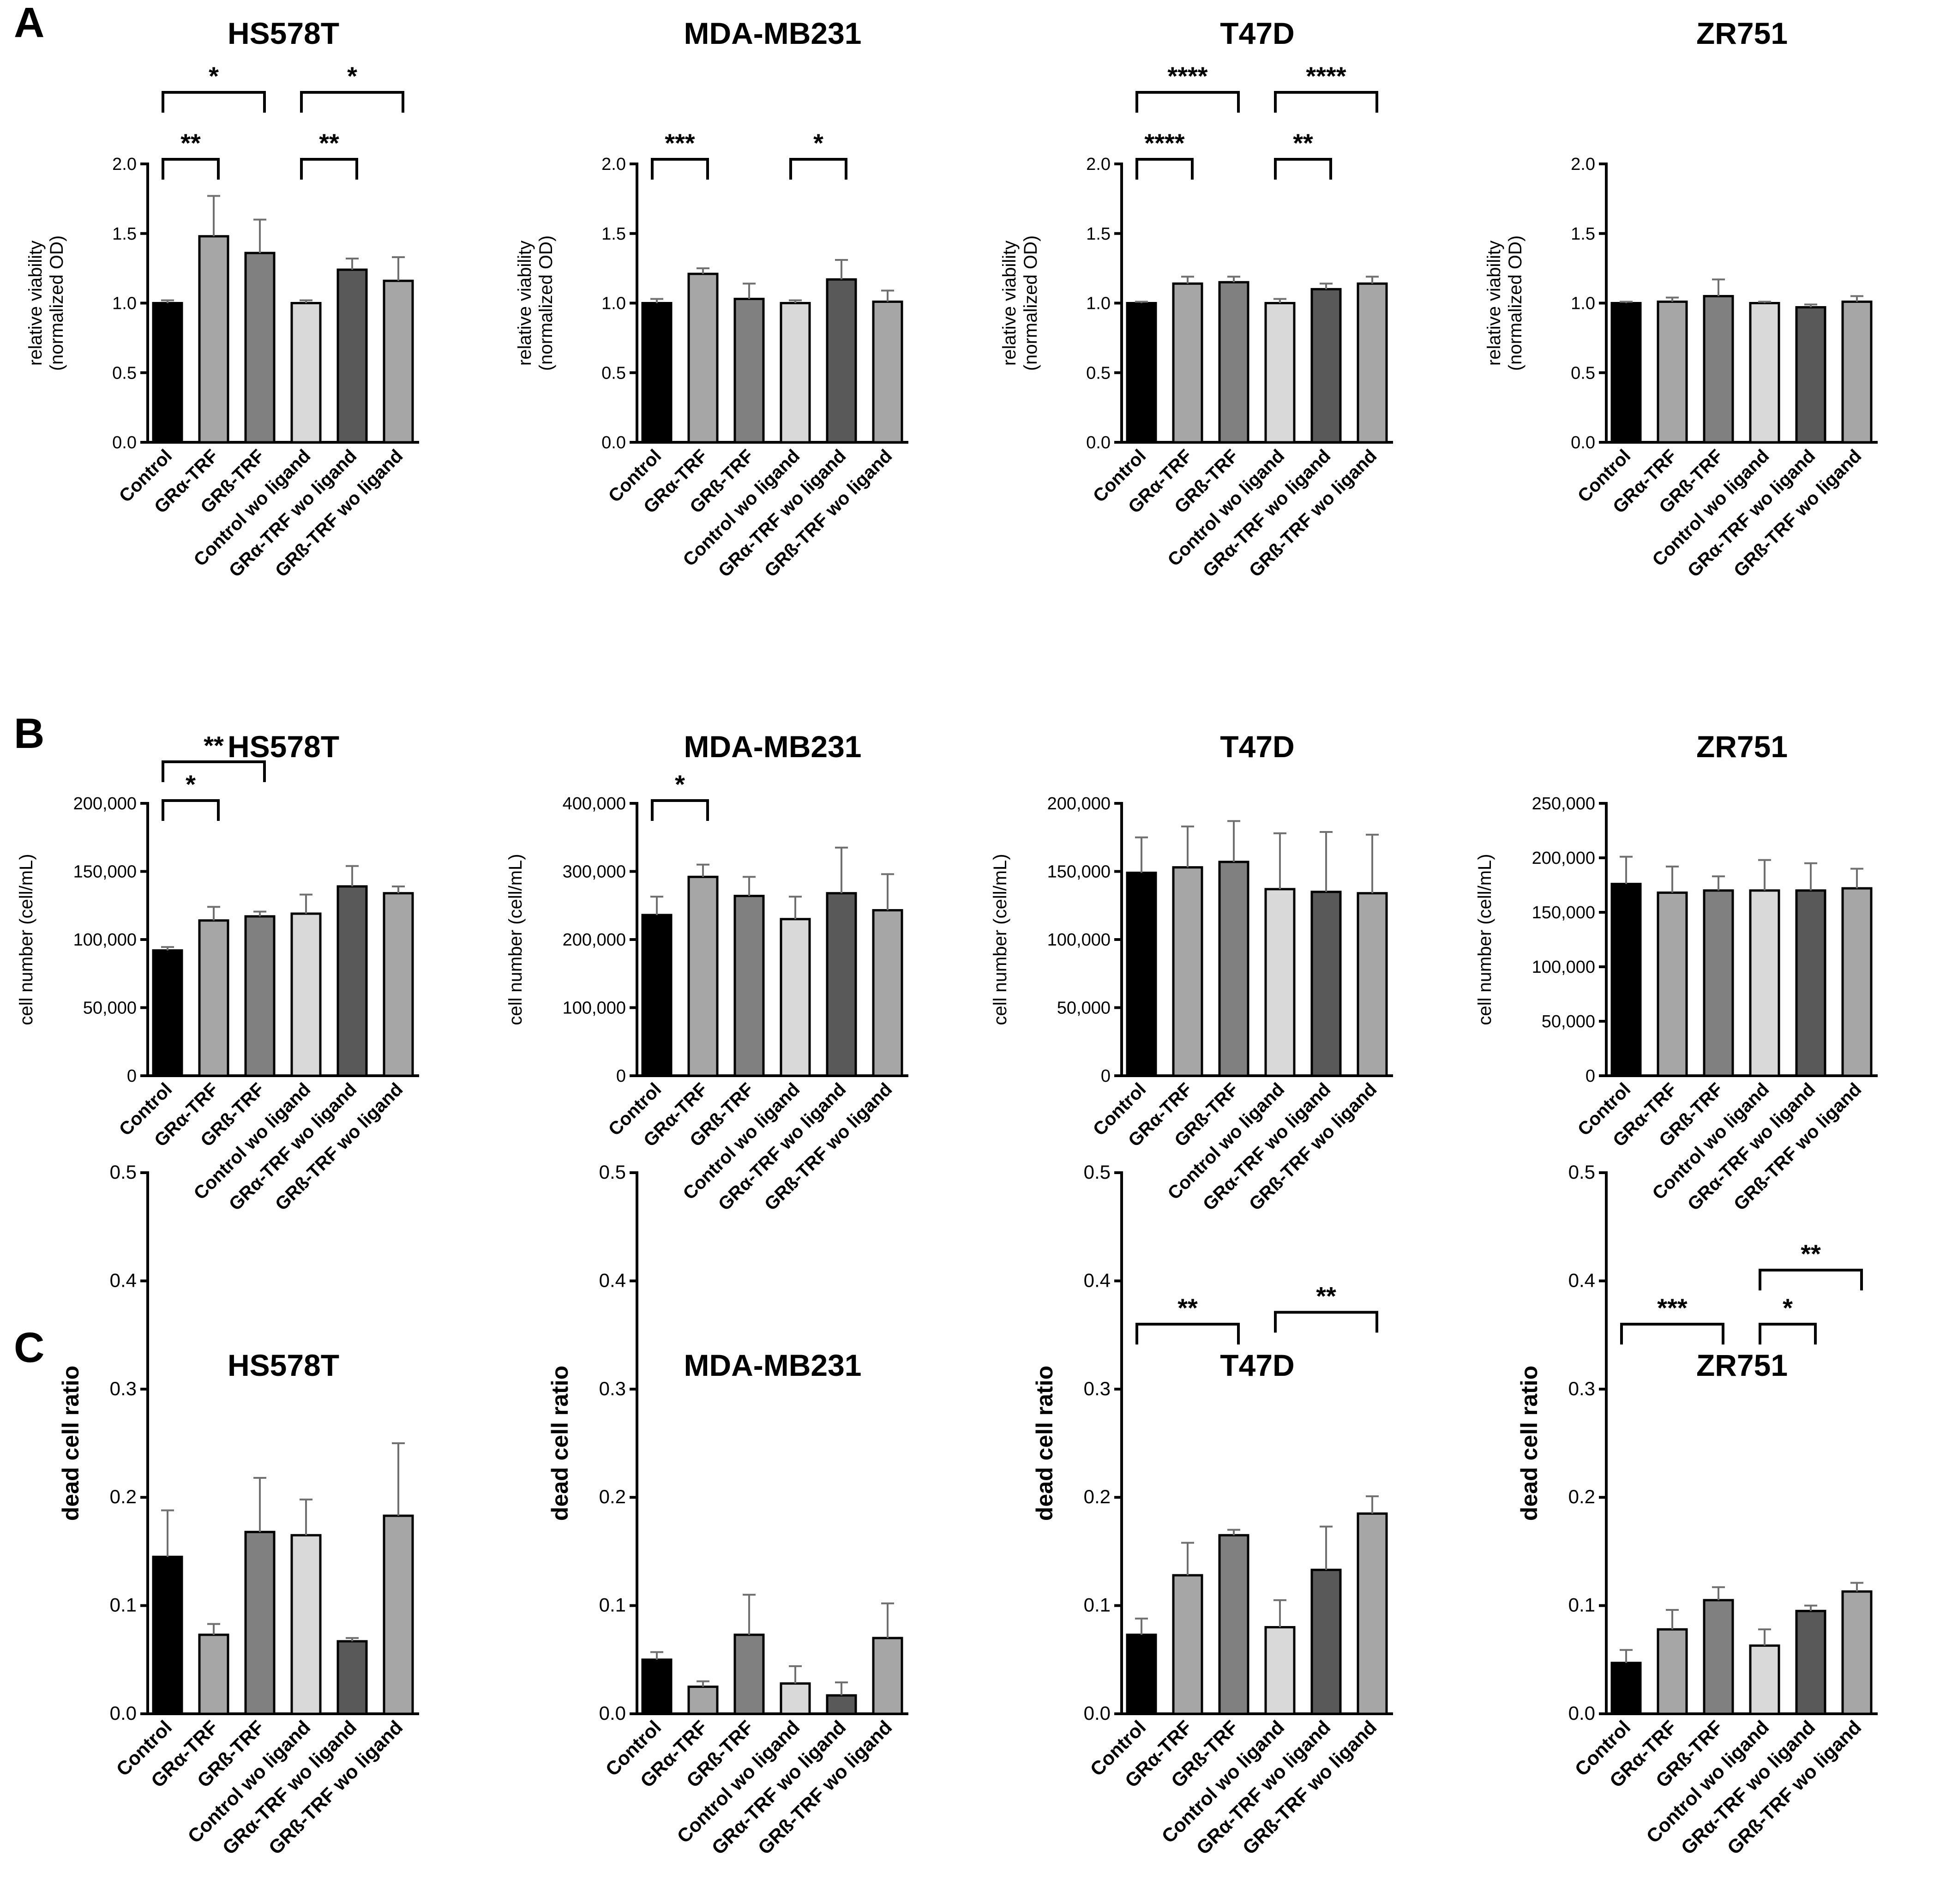 This screenshot has width=1934, height=1904. What do you see at coordinates (594, 940) in the screenshot?
I see `y-tick-label: 200,000` at bounding box center [594, 940].